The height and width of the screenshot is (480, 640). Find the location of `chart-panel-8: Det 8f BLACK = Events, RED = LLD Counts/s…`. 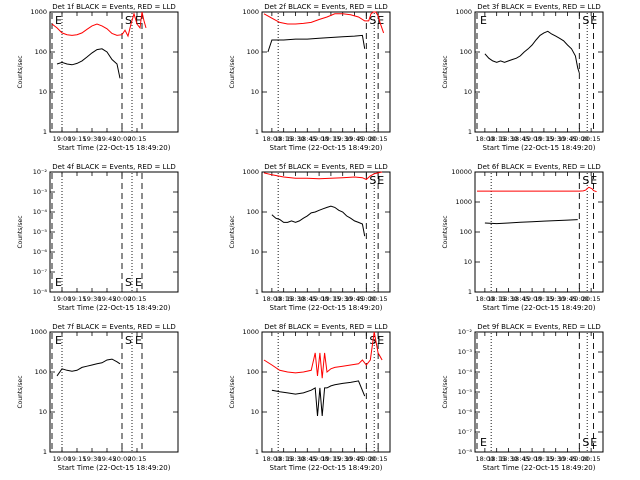

chart-panel-8: Det 8f BLACK = Events, RED = LLD Counts/s… is located at coordinates (310, 397).